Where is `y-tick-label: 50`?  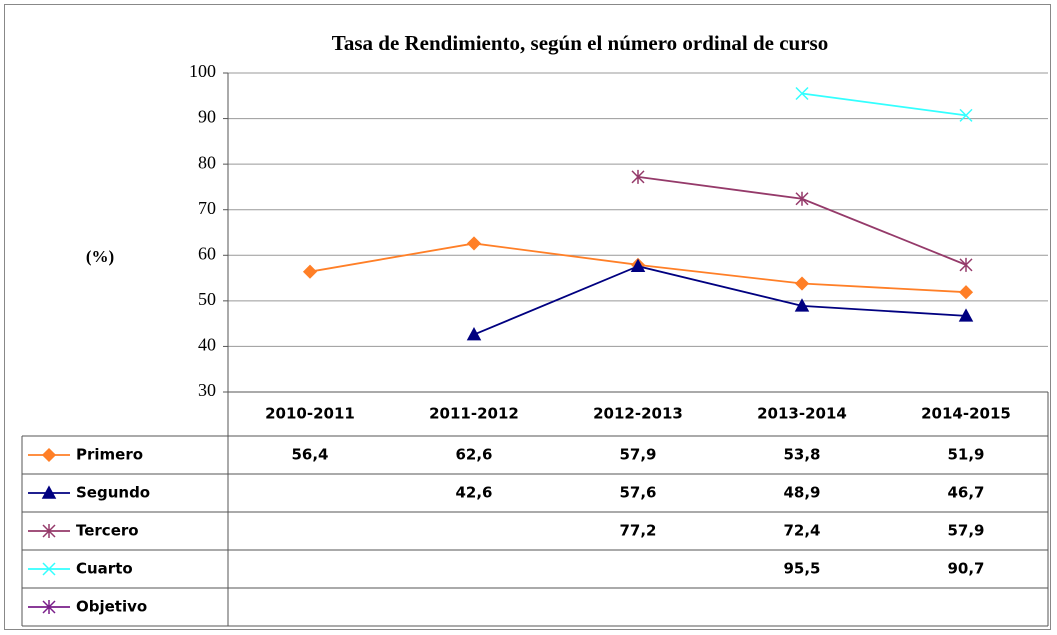
y-tick-label: 50 is located at coordinates (207, 299).